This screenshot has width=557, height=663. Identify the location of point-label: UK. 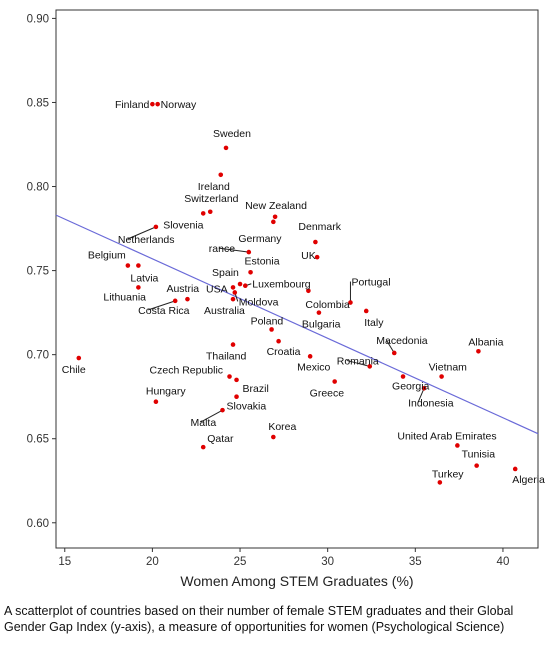
(308, 256).